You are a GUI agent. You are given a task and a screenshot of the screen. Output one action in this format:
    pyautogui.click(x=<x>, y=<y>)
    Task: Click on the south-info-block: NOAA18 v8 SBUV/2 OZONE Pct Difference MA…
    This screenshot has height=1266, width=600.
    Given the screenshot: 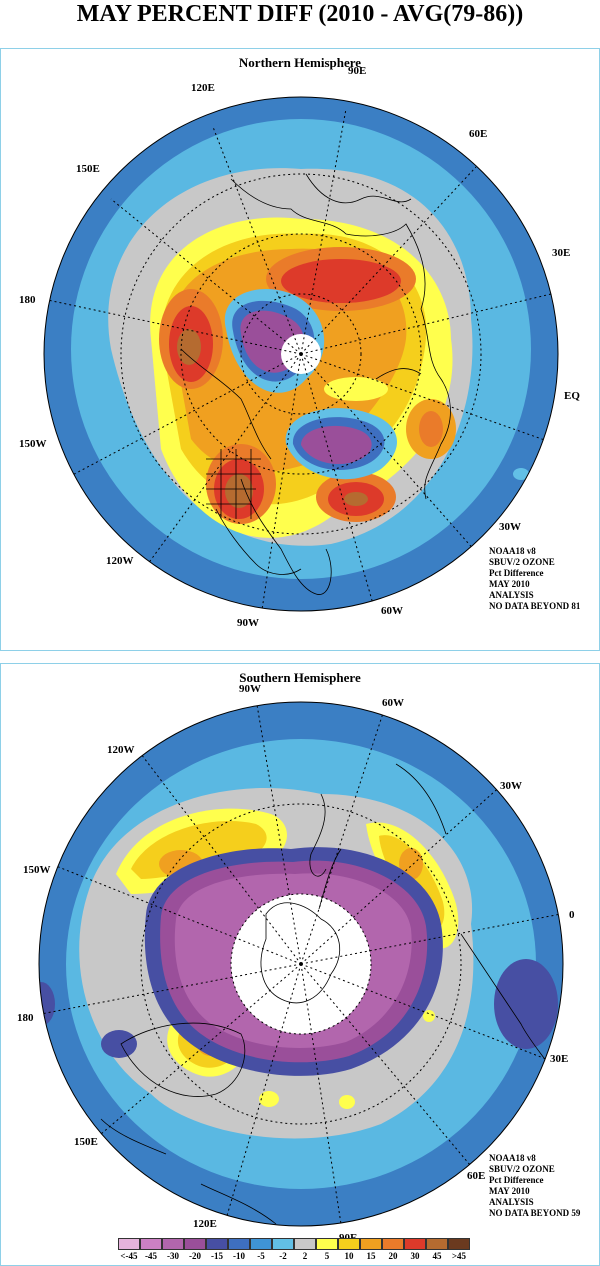 What is the action you would take?
    pyautogui.click(x=534, y=1186)
    